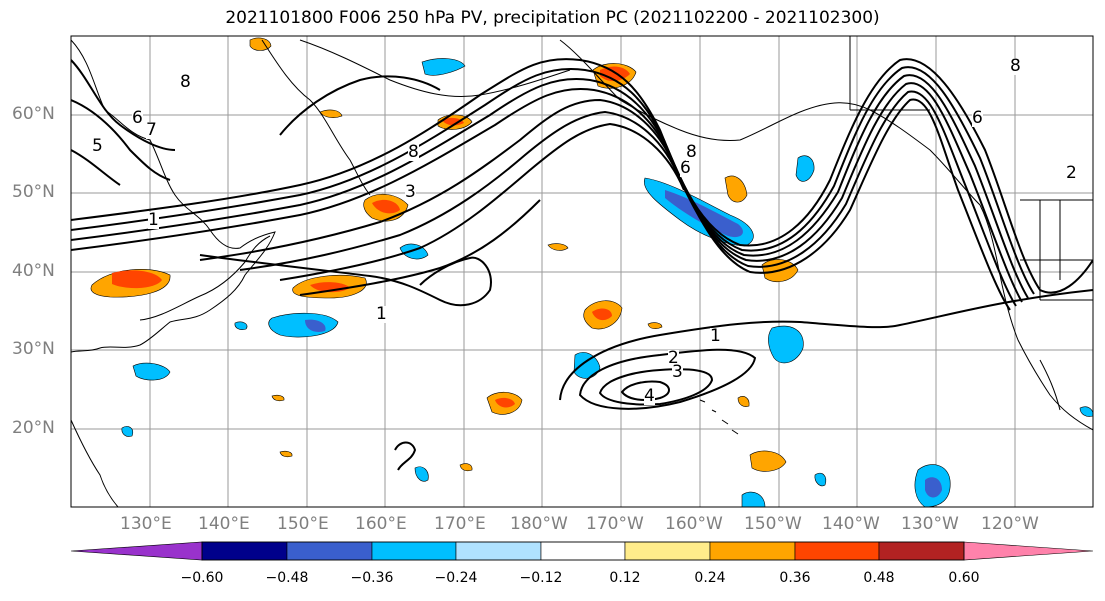  Describe the element at coordinates (33, 192) in the screenshot. I see `latitude-label: 50°N` at that location.